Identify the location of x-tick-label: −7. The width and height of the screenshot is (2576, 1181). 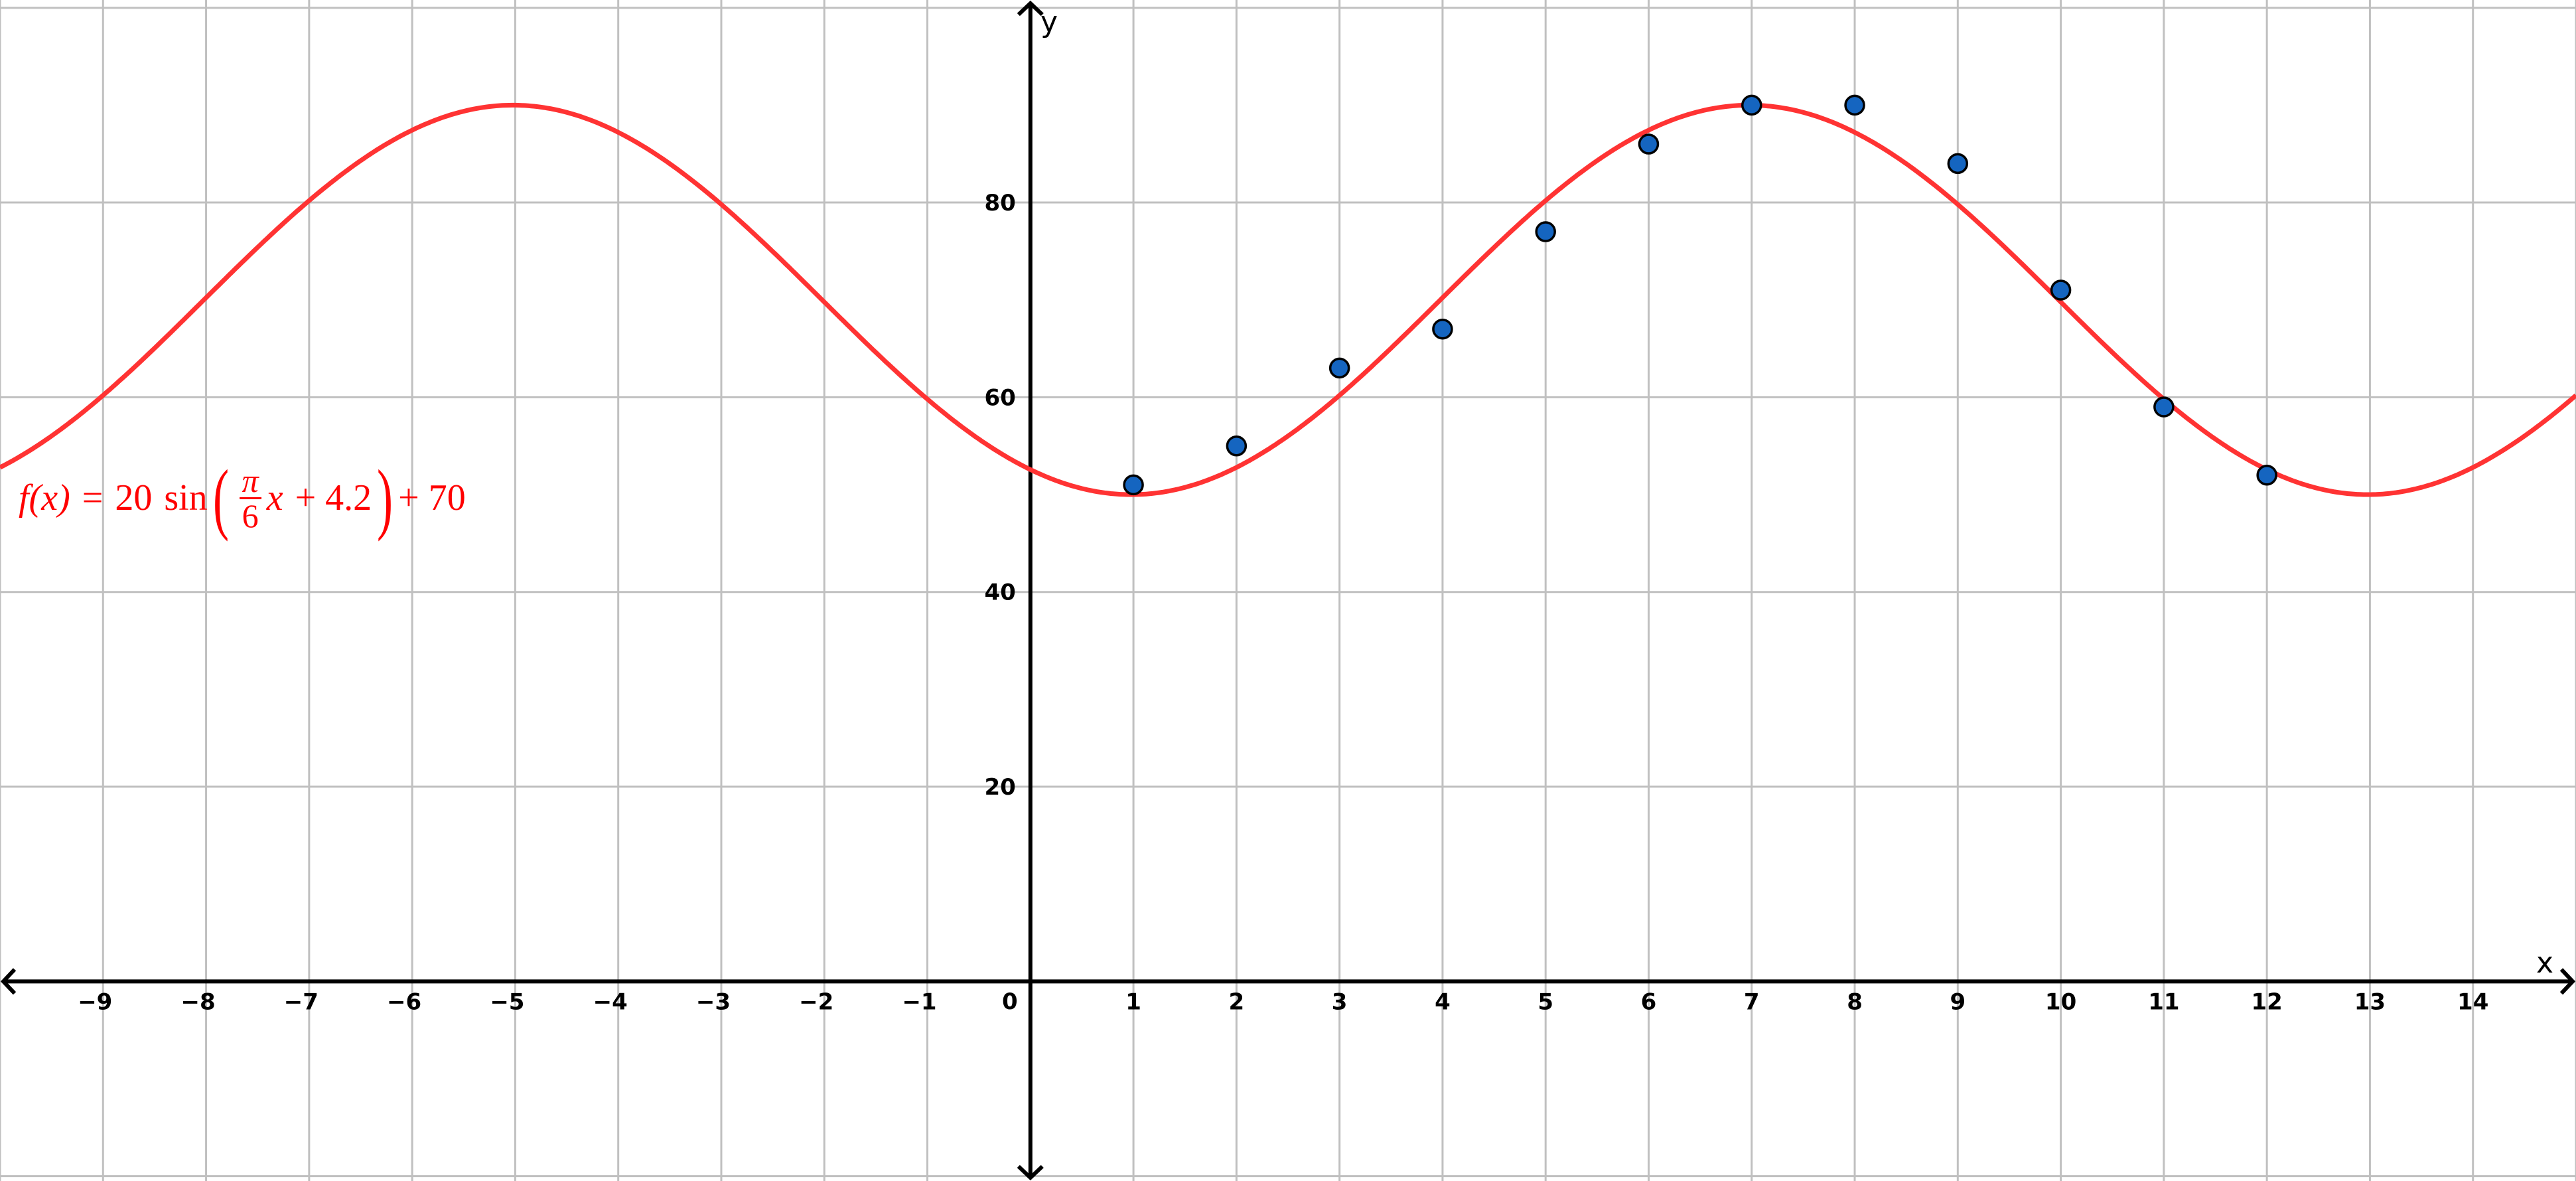
(301, 1001).